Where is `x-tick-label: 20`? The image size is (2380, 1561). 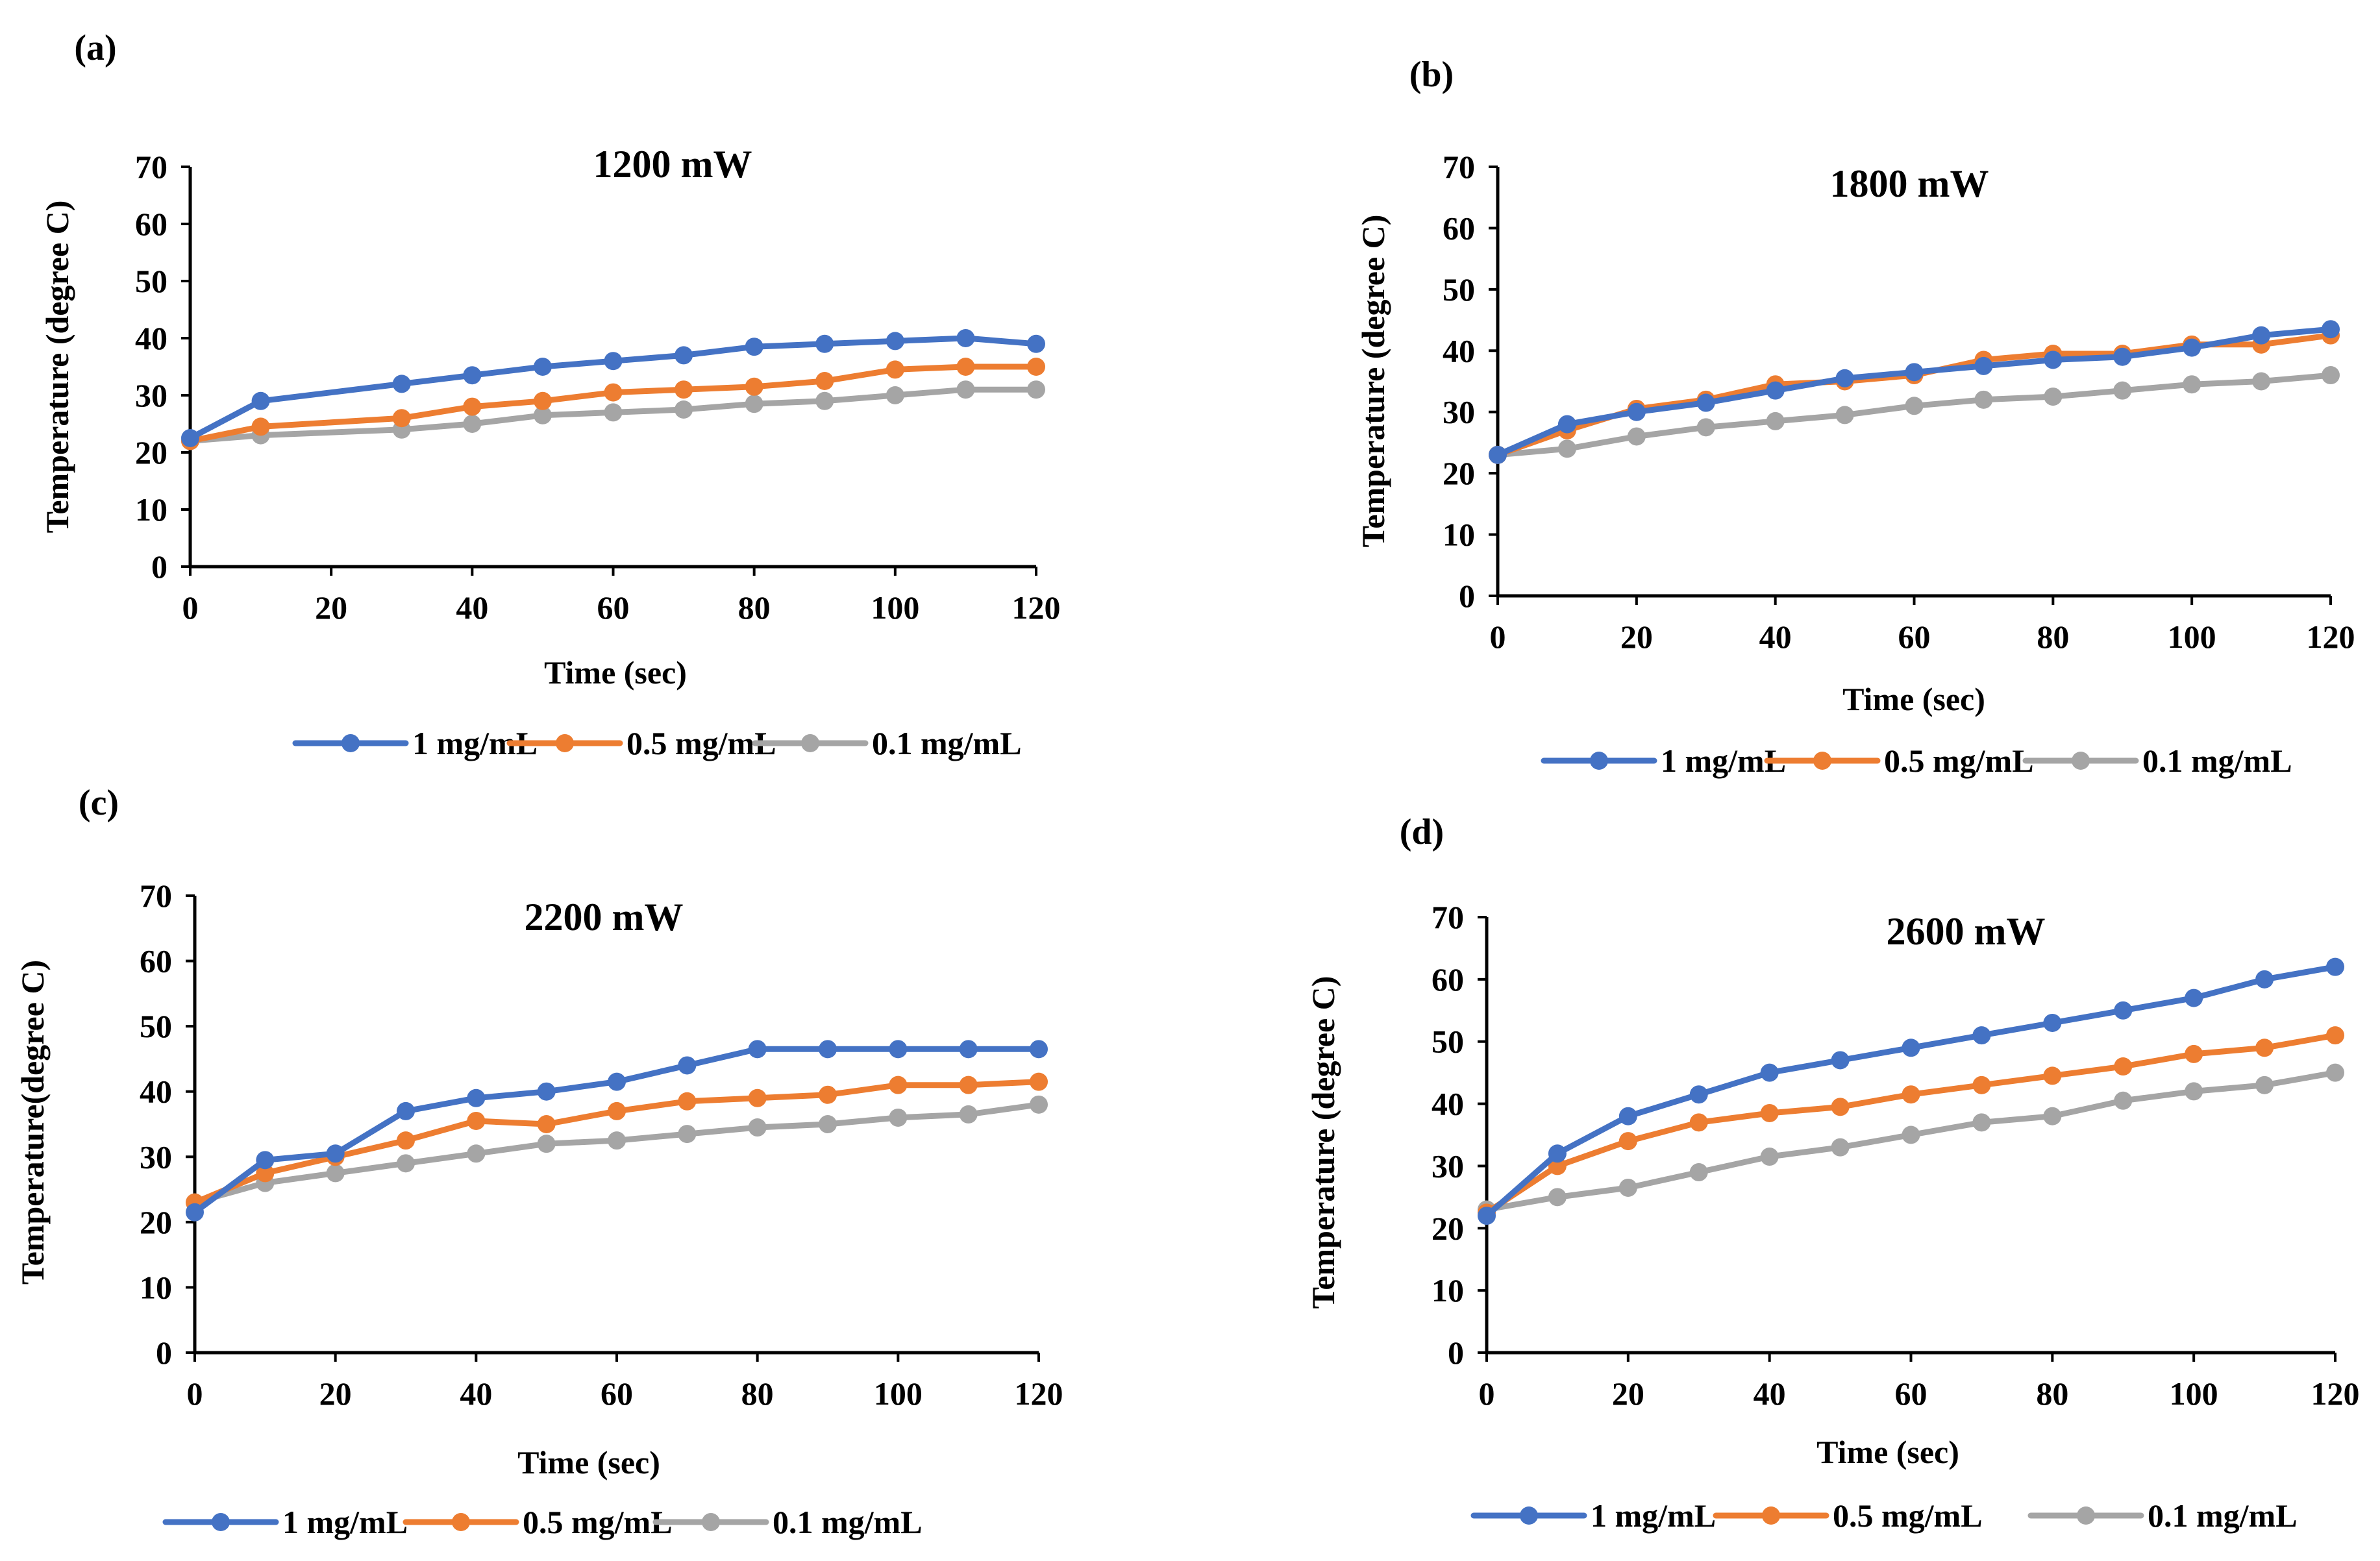 x-tick-label: 20 is located at coordinates (336, 1393).